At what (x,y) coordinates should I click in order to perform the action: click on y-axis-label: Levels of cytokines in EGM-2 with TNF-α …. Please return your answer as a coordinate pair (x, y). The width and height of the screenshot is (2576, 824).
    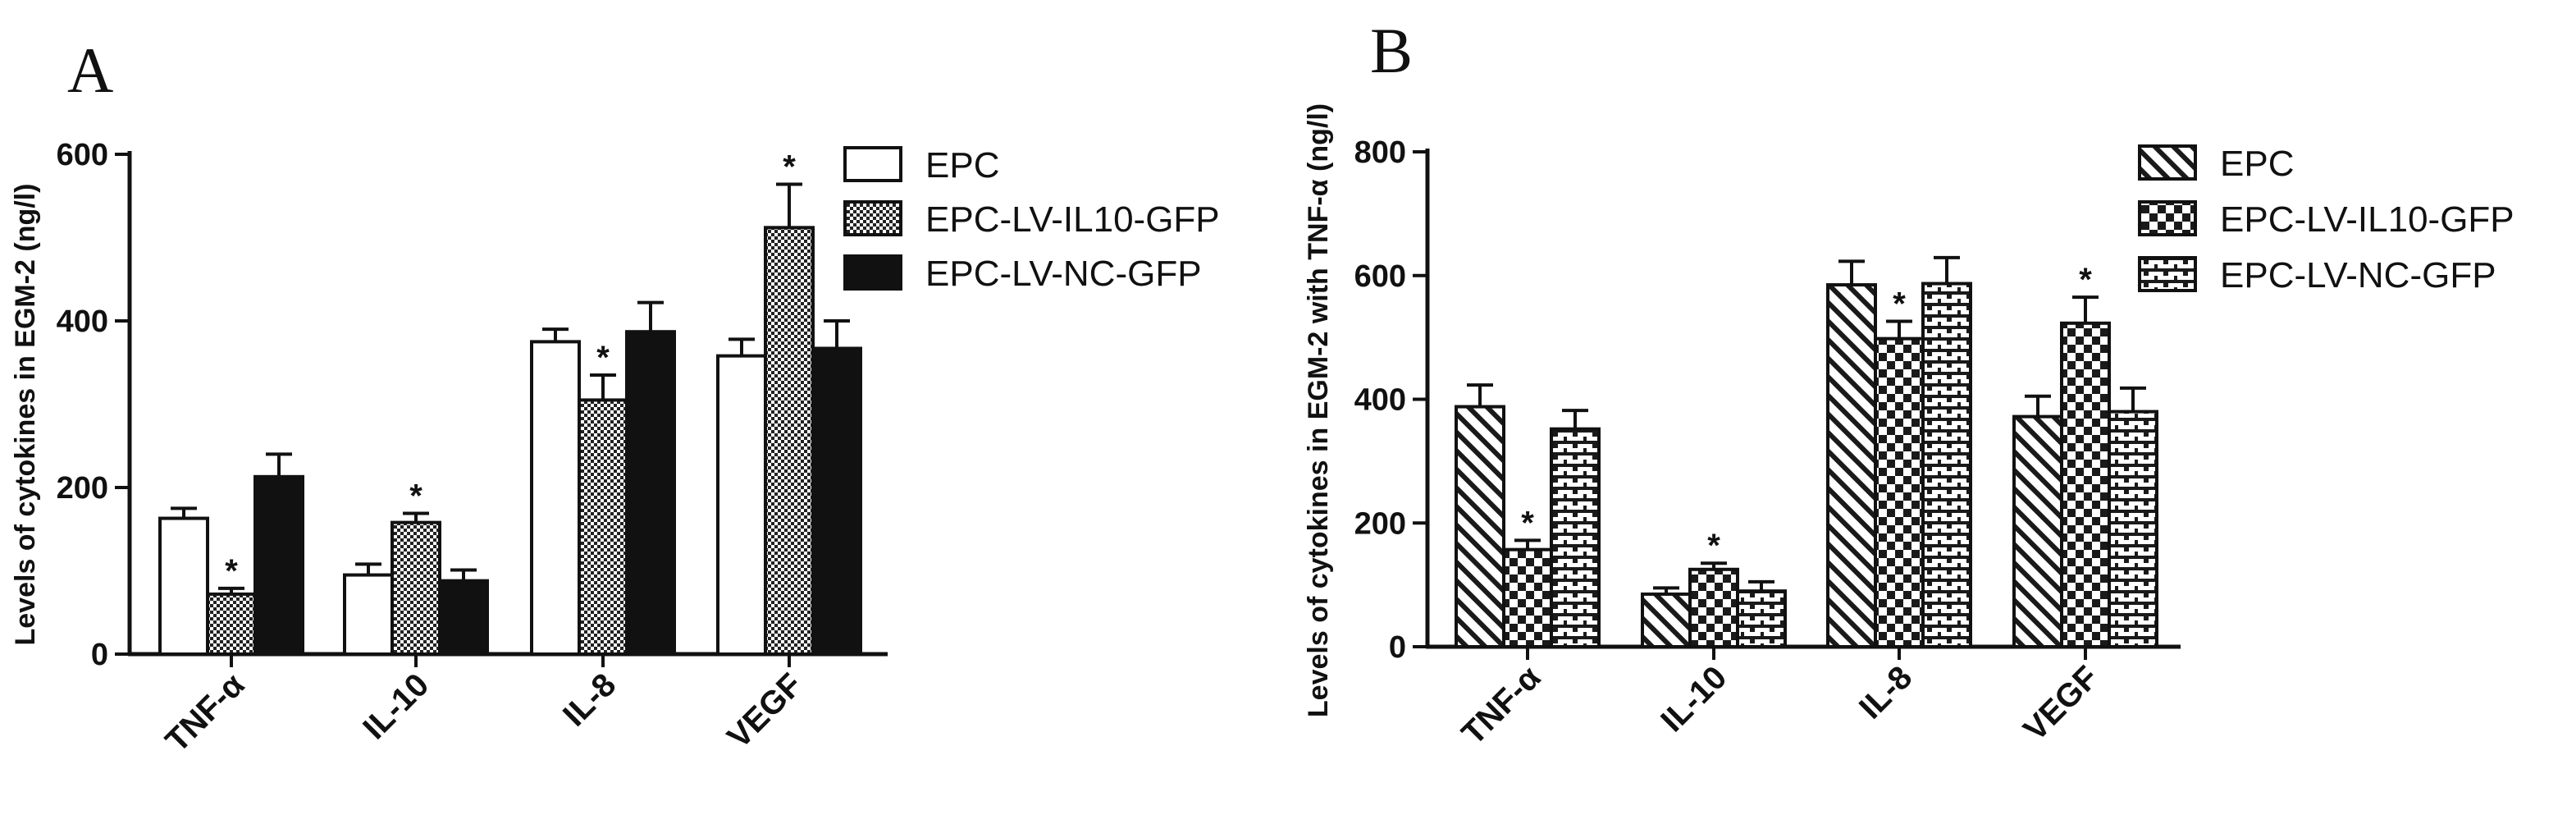
    Looking at the image, I should click on (1318, 410).